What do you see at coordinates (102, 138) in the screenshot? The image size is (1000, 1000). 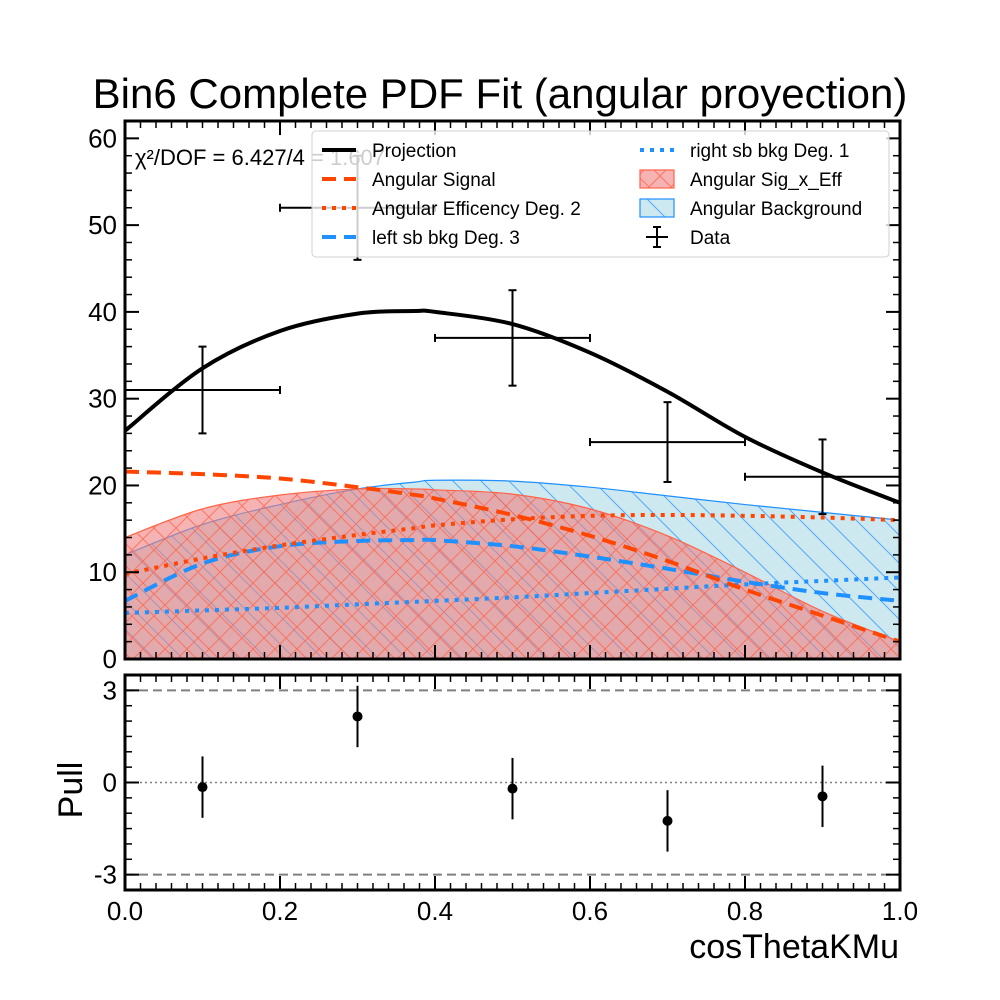 I see `y-tick-label: 60` at bounding box center [102, 138].